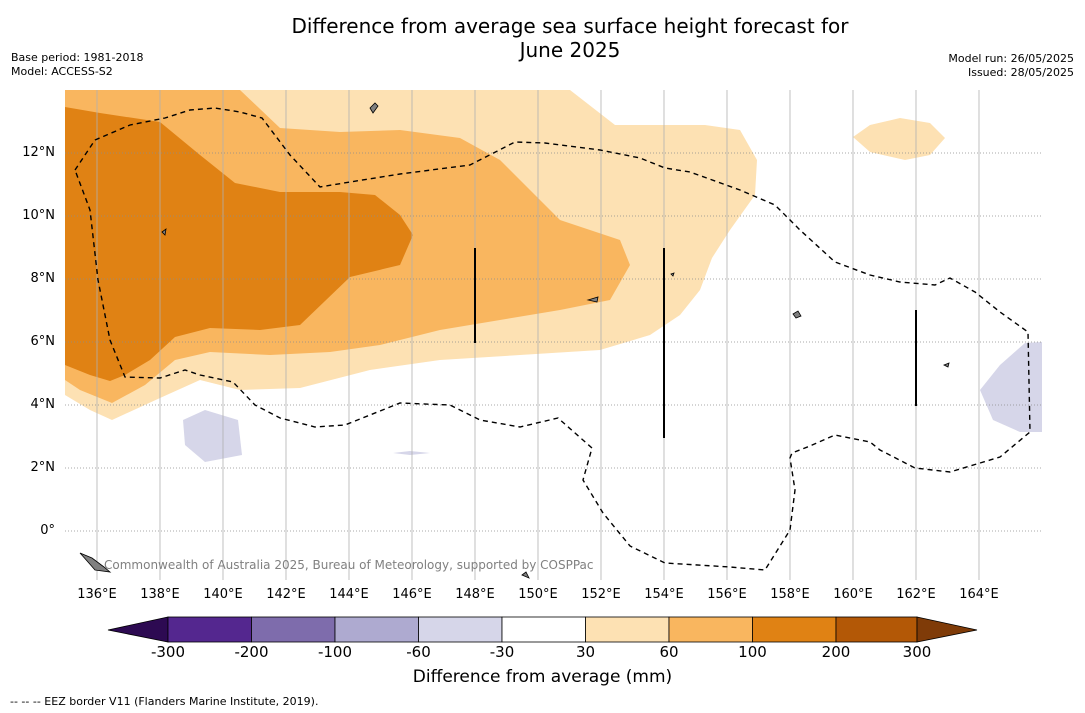 The width and height of the screenshot is (1085, 713). Describe the element at coordinates (77, 57) in the screenshot. I see `base-period-text: Base period: 1981-2018` at that location.